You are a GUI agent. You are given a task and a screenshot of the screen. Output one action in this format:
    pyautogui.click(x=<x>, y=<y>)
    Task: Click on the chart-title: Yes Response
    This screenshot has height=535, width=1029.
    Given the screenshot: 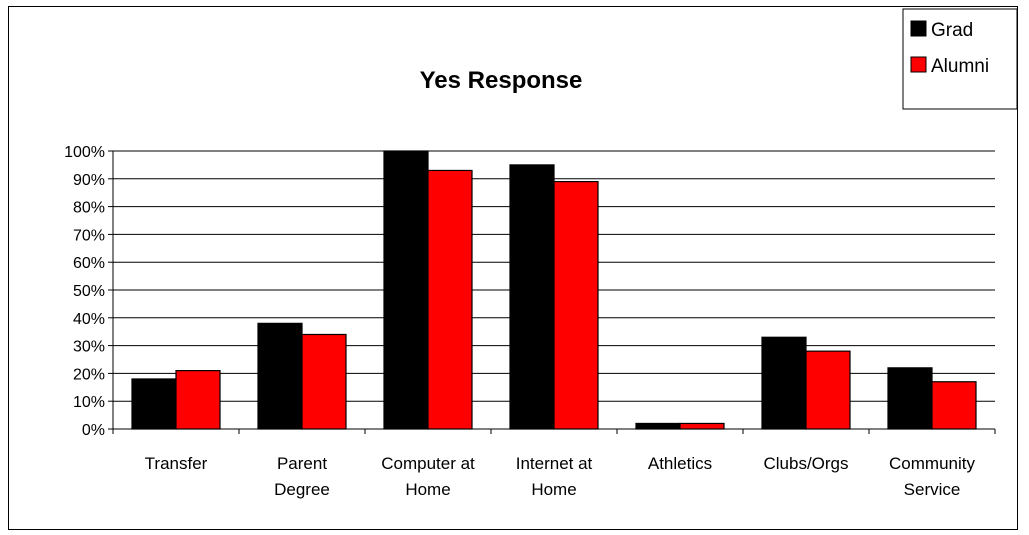 What is the action you would take?
    pyautogui.click(x=501, y=80)
    